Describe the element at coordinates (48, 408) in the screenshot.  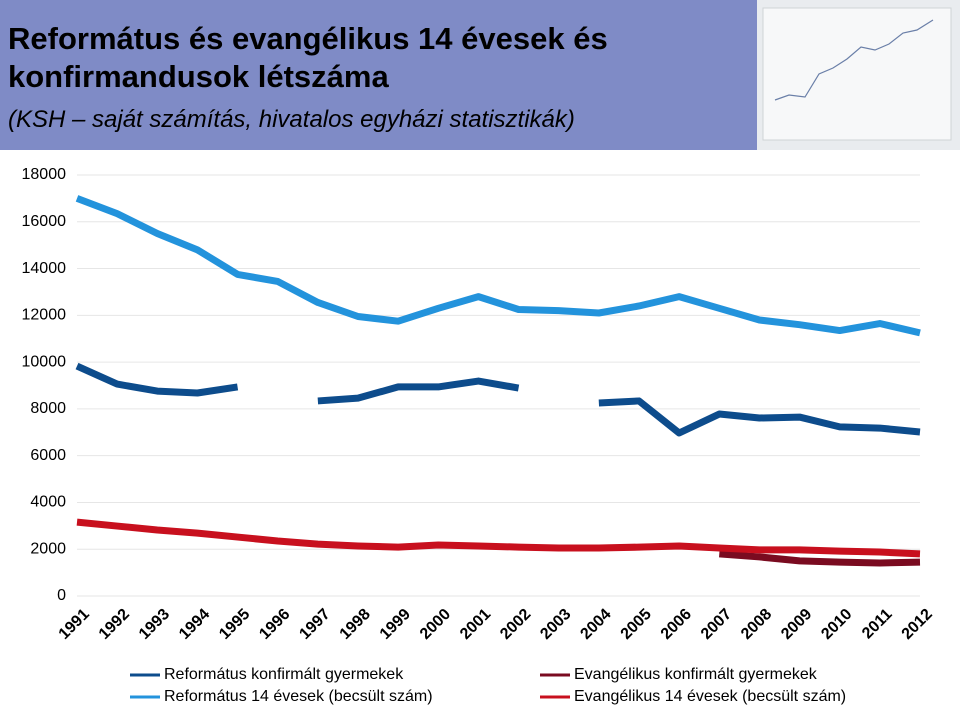
I see `y-tick-label: 8000` at that location.